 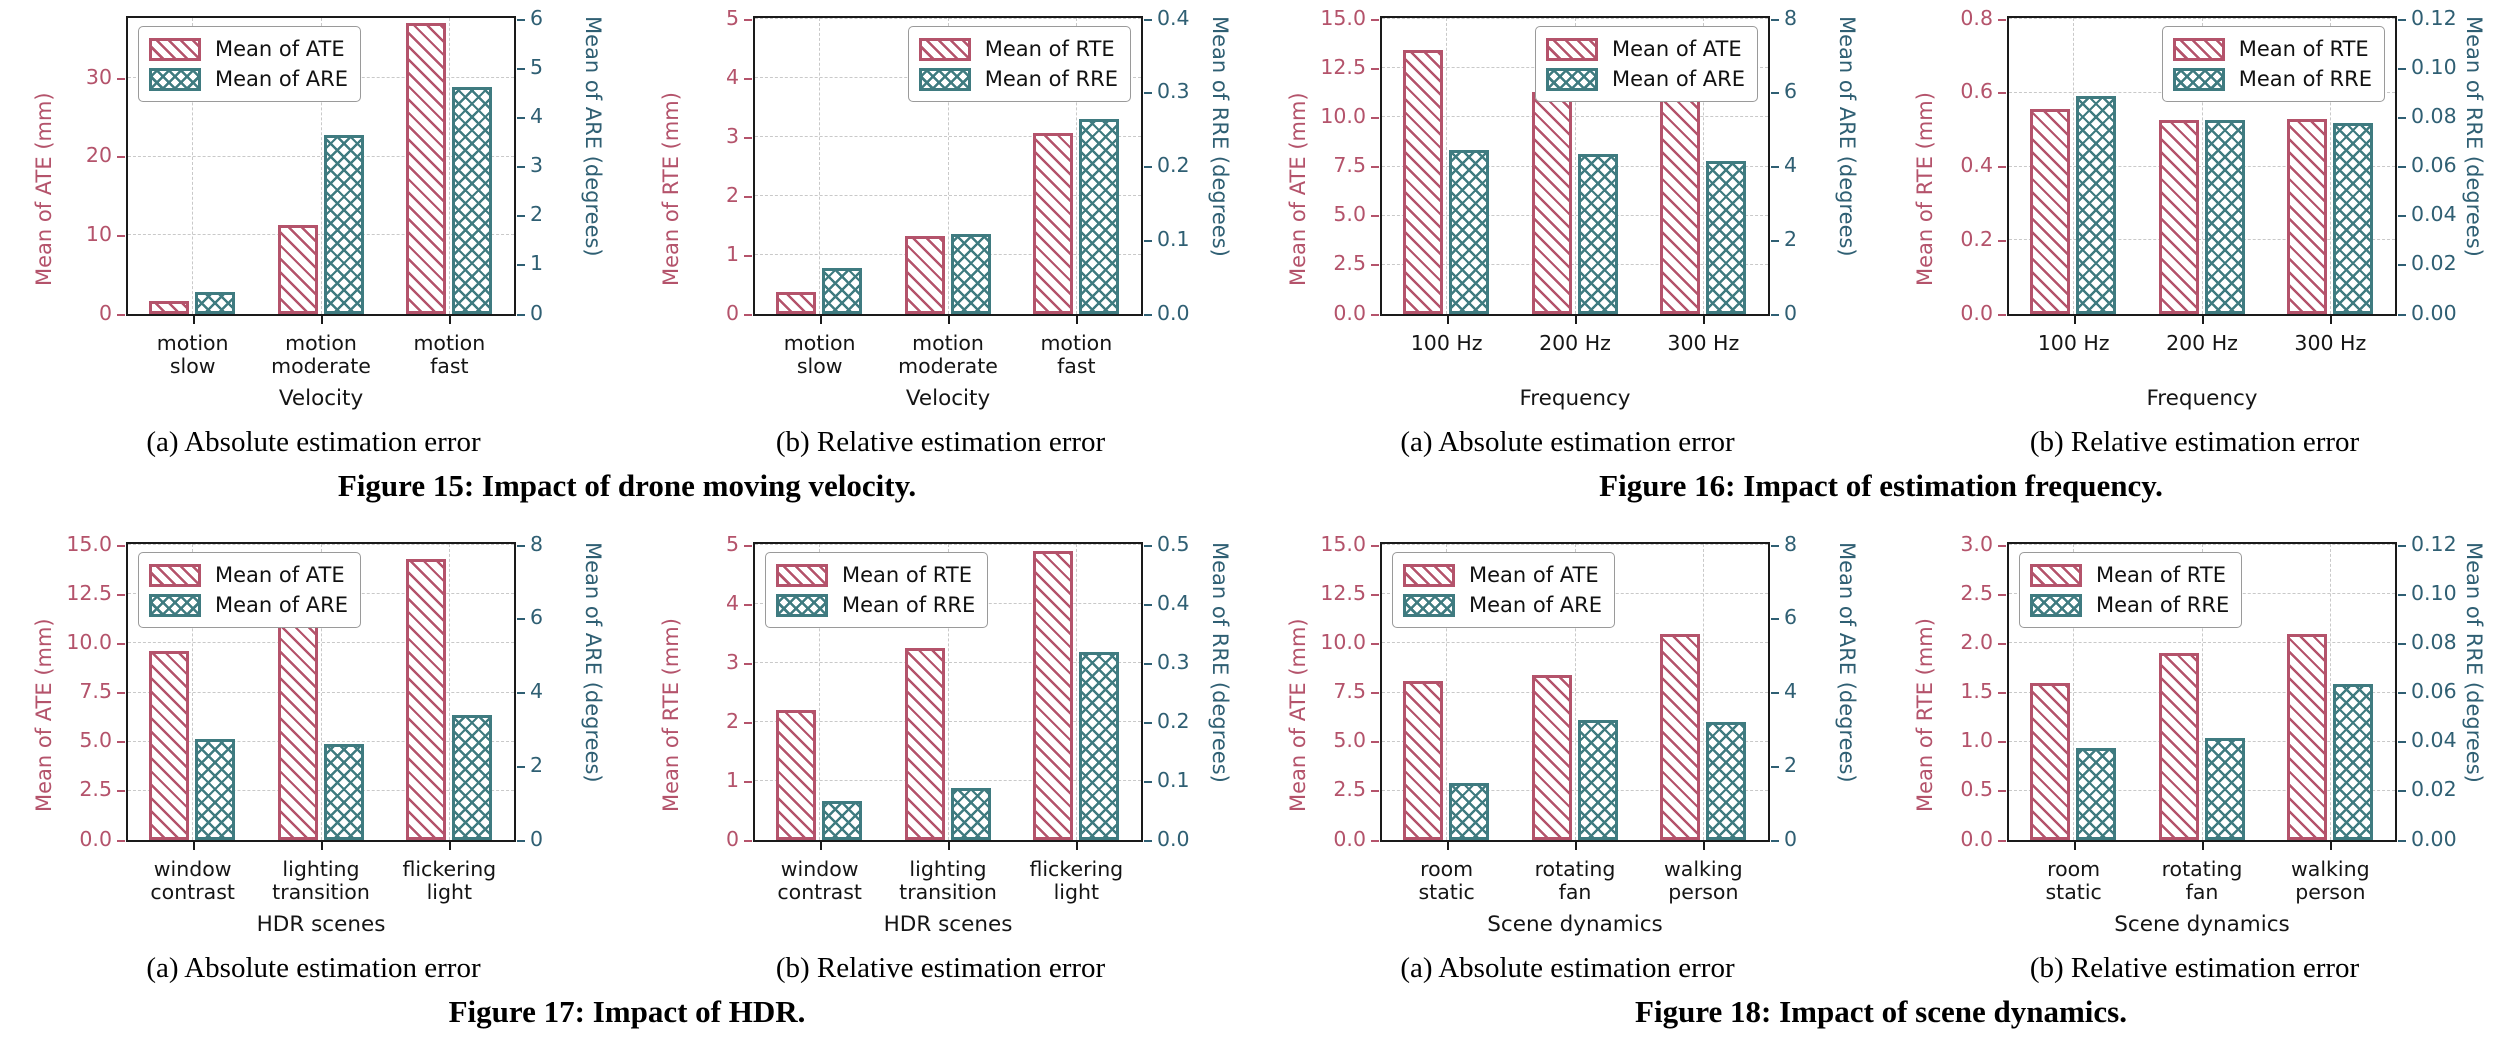 I want to click on legend-item: Mean of ATE, so click(x=248, y=575).